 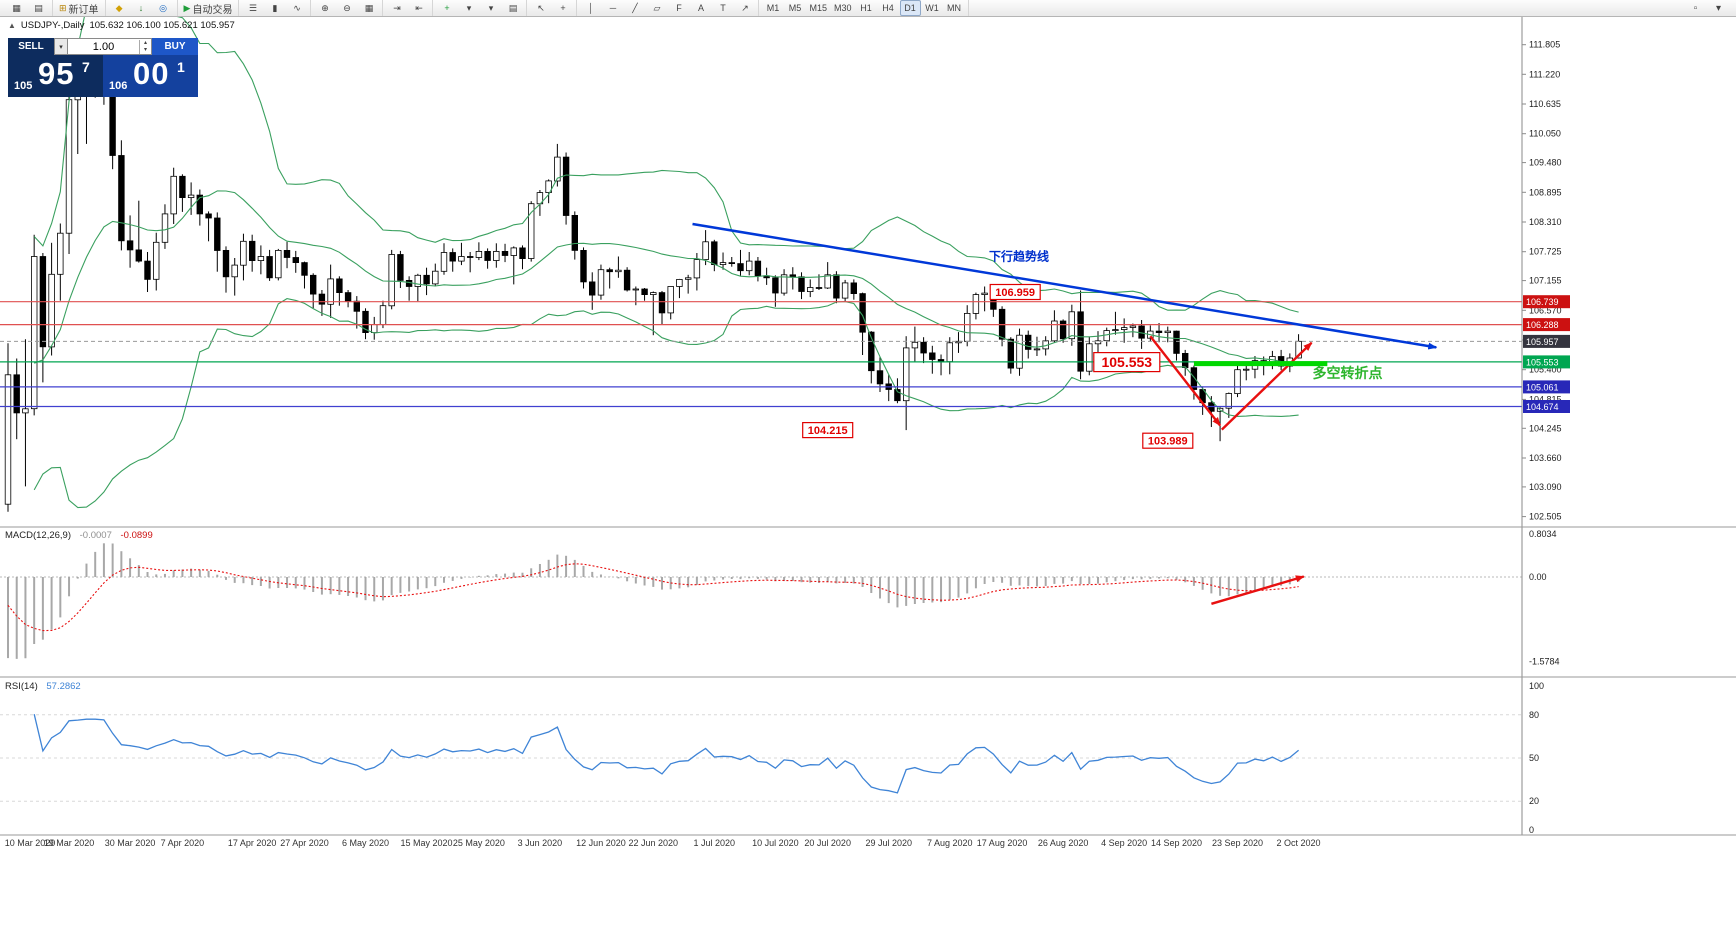 I want to click on chart-shift-icon: ⇤, so click(x=419, y=7).